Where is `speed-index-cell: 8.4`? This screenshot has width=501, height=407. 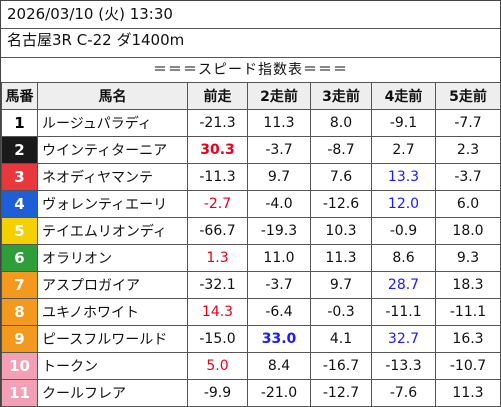 speed-index-cell: 8.4 is located at coordinates (279, 366).